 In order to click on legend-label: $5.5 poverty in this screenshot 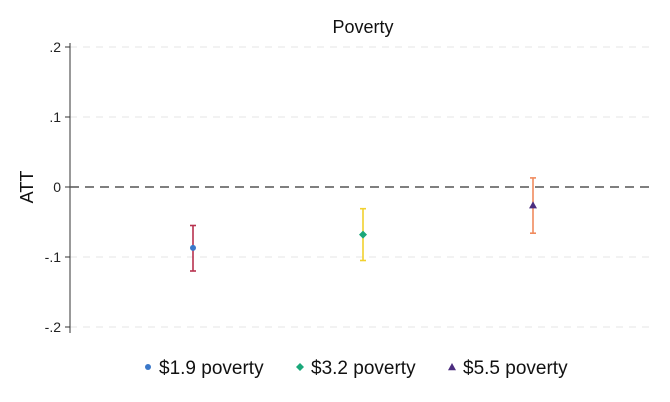, I will do `click(515, 368)`.